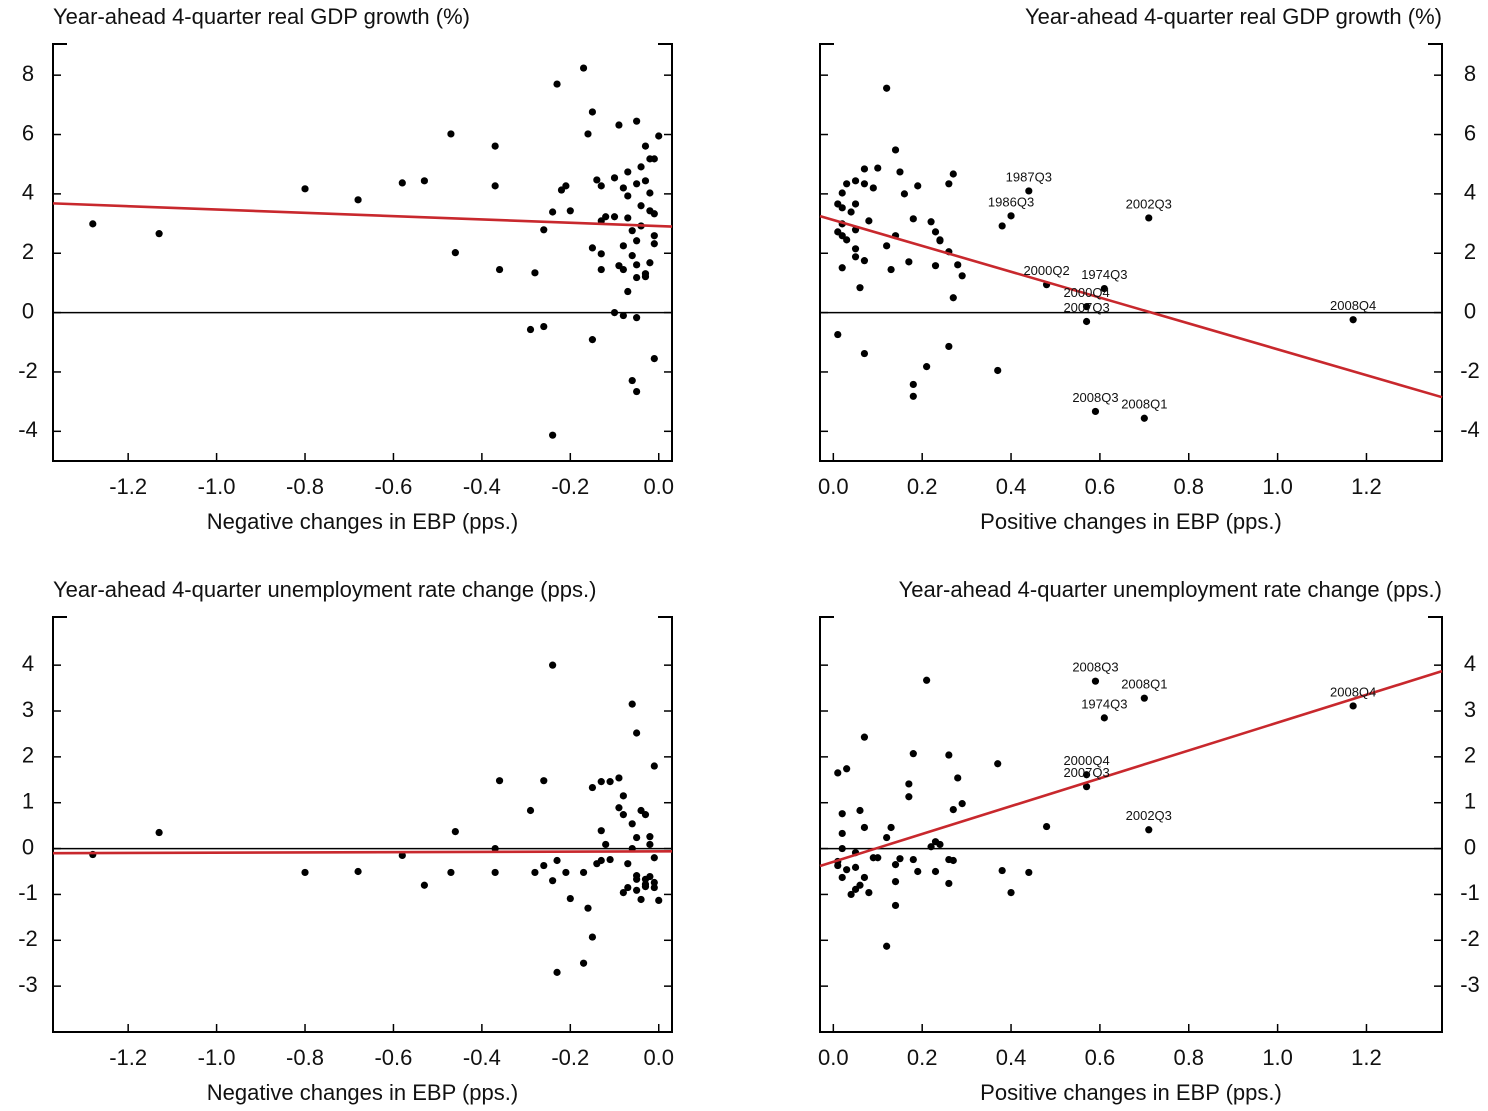 The width and height of the screenshot is (1488, 1111). I want to click on y-tick-label: 8, so click(1470, 73).